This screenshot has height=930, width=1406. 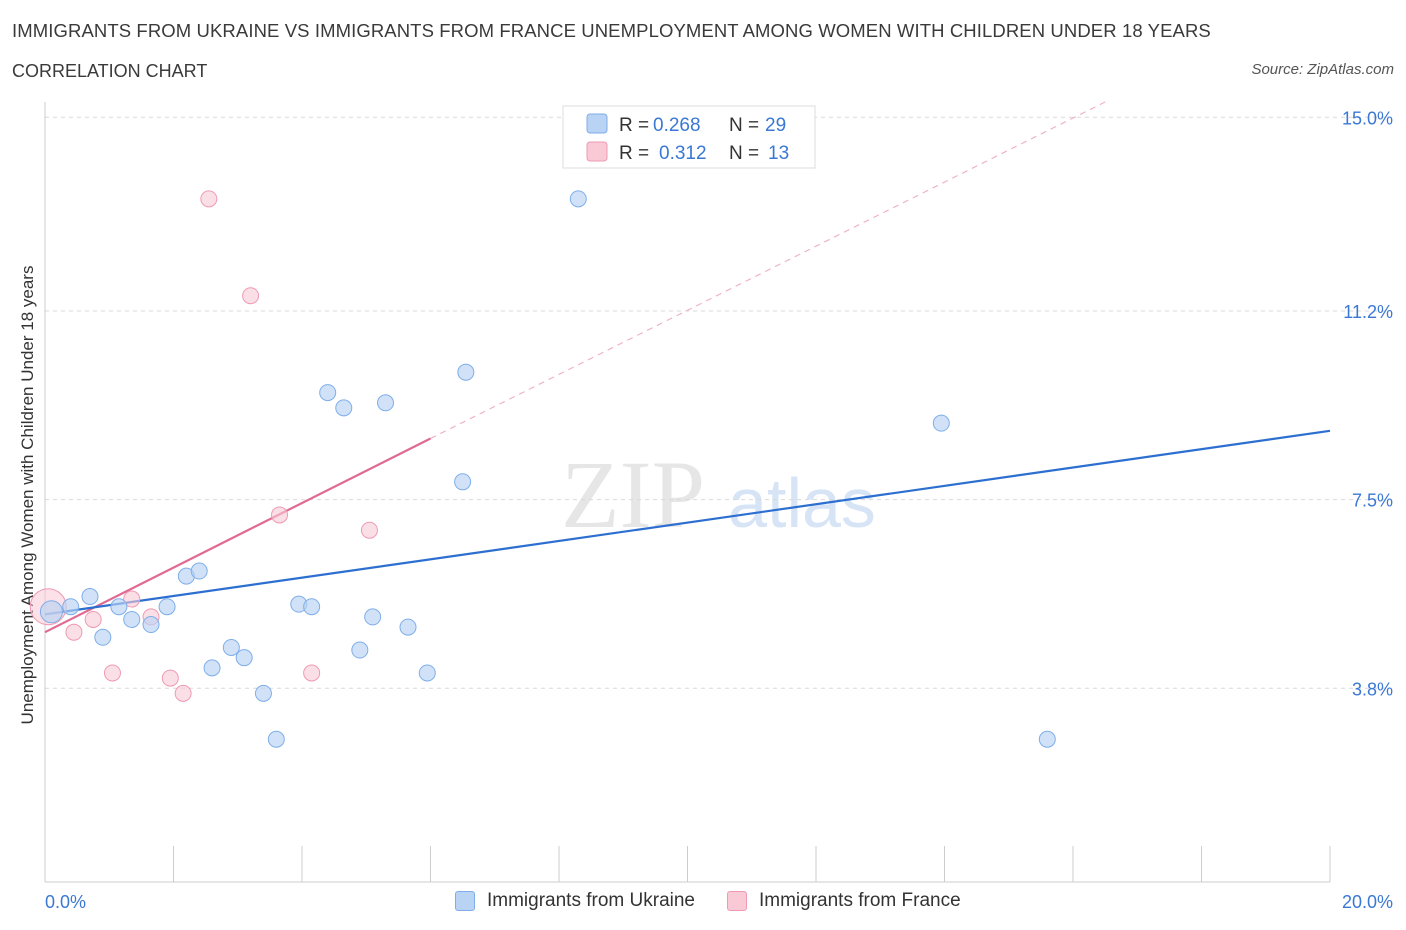 I want to click on x-tick-label: 20.0%, so click(x=1367, y=902).